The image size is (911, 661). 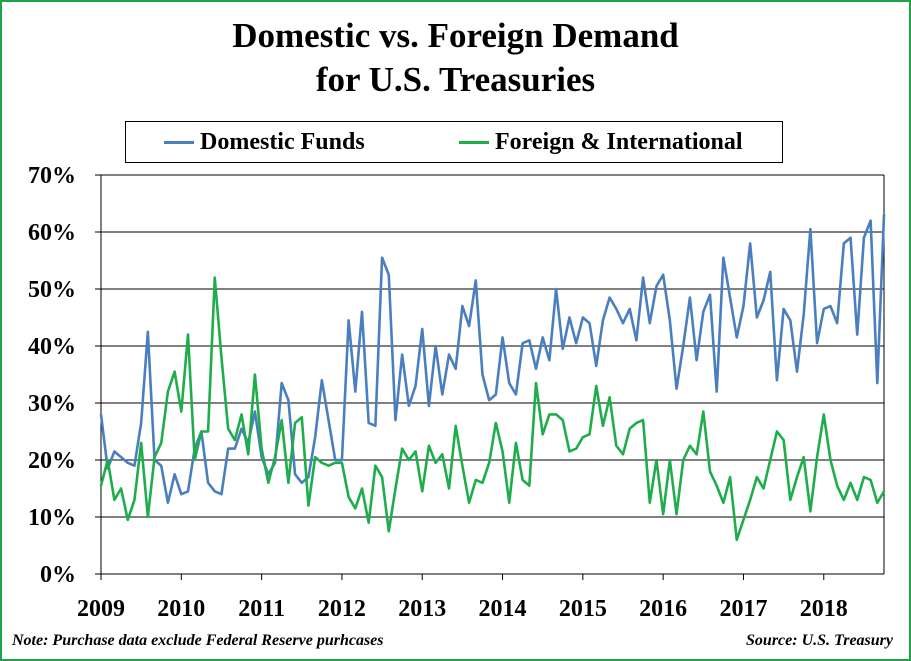 I want to click on legend-label-foreign: Foreign & International, so click(x=619, y=141).